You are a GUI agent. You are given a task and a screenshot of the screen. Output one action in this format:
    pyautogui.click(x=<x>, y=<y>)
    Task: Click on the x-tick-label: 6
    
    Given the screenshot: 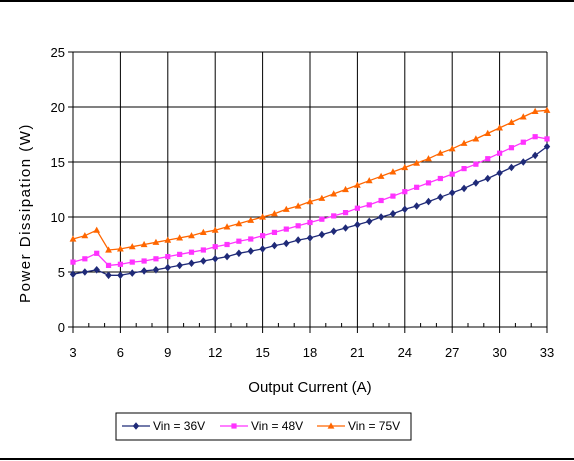 What is the action you would take?
    pyautogui.click(x=120, y=352)
    